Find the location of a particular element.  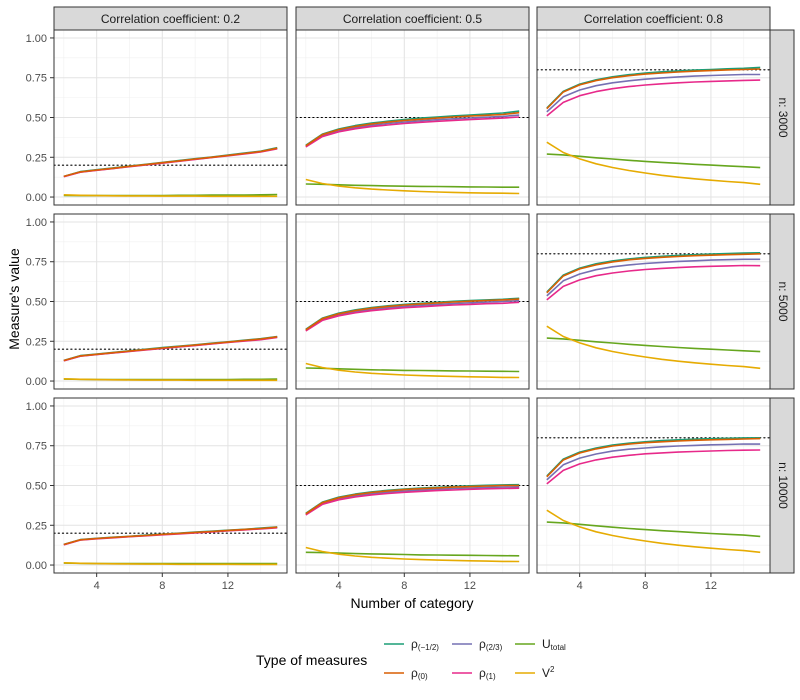

legend-label-U_total: Utotal is located at coordinates (554, 644).